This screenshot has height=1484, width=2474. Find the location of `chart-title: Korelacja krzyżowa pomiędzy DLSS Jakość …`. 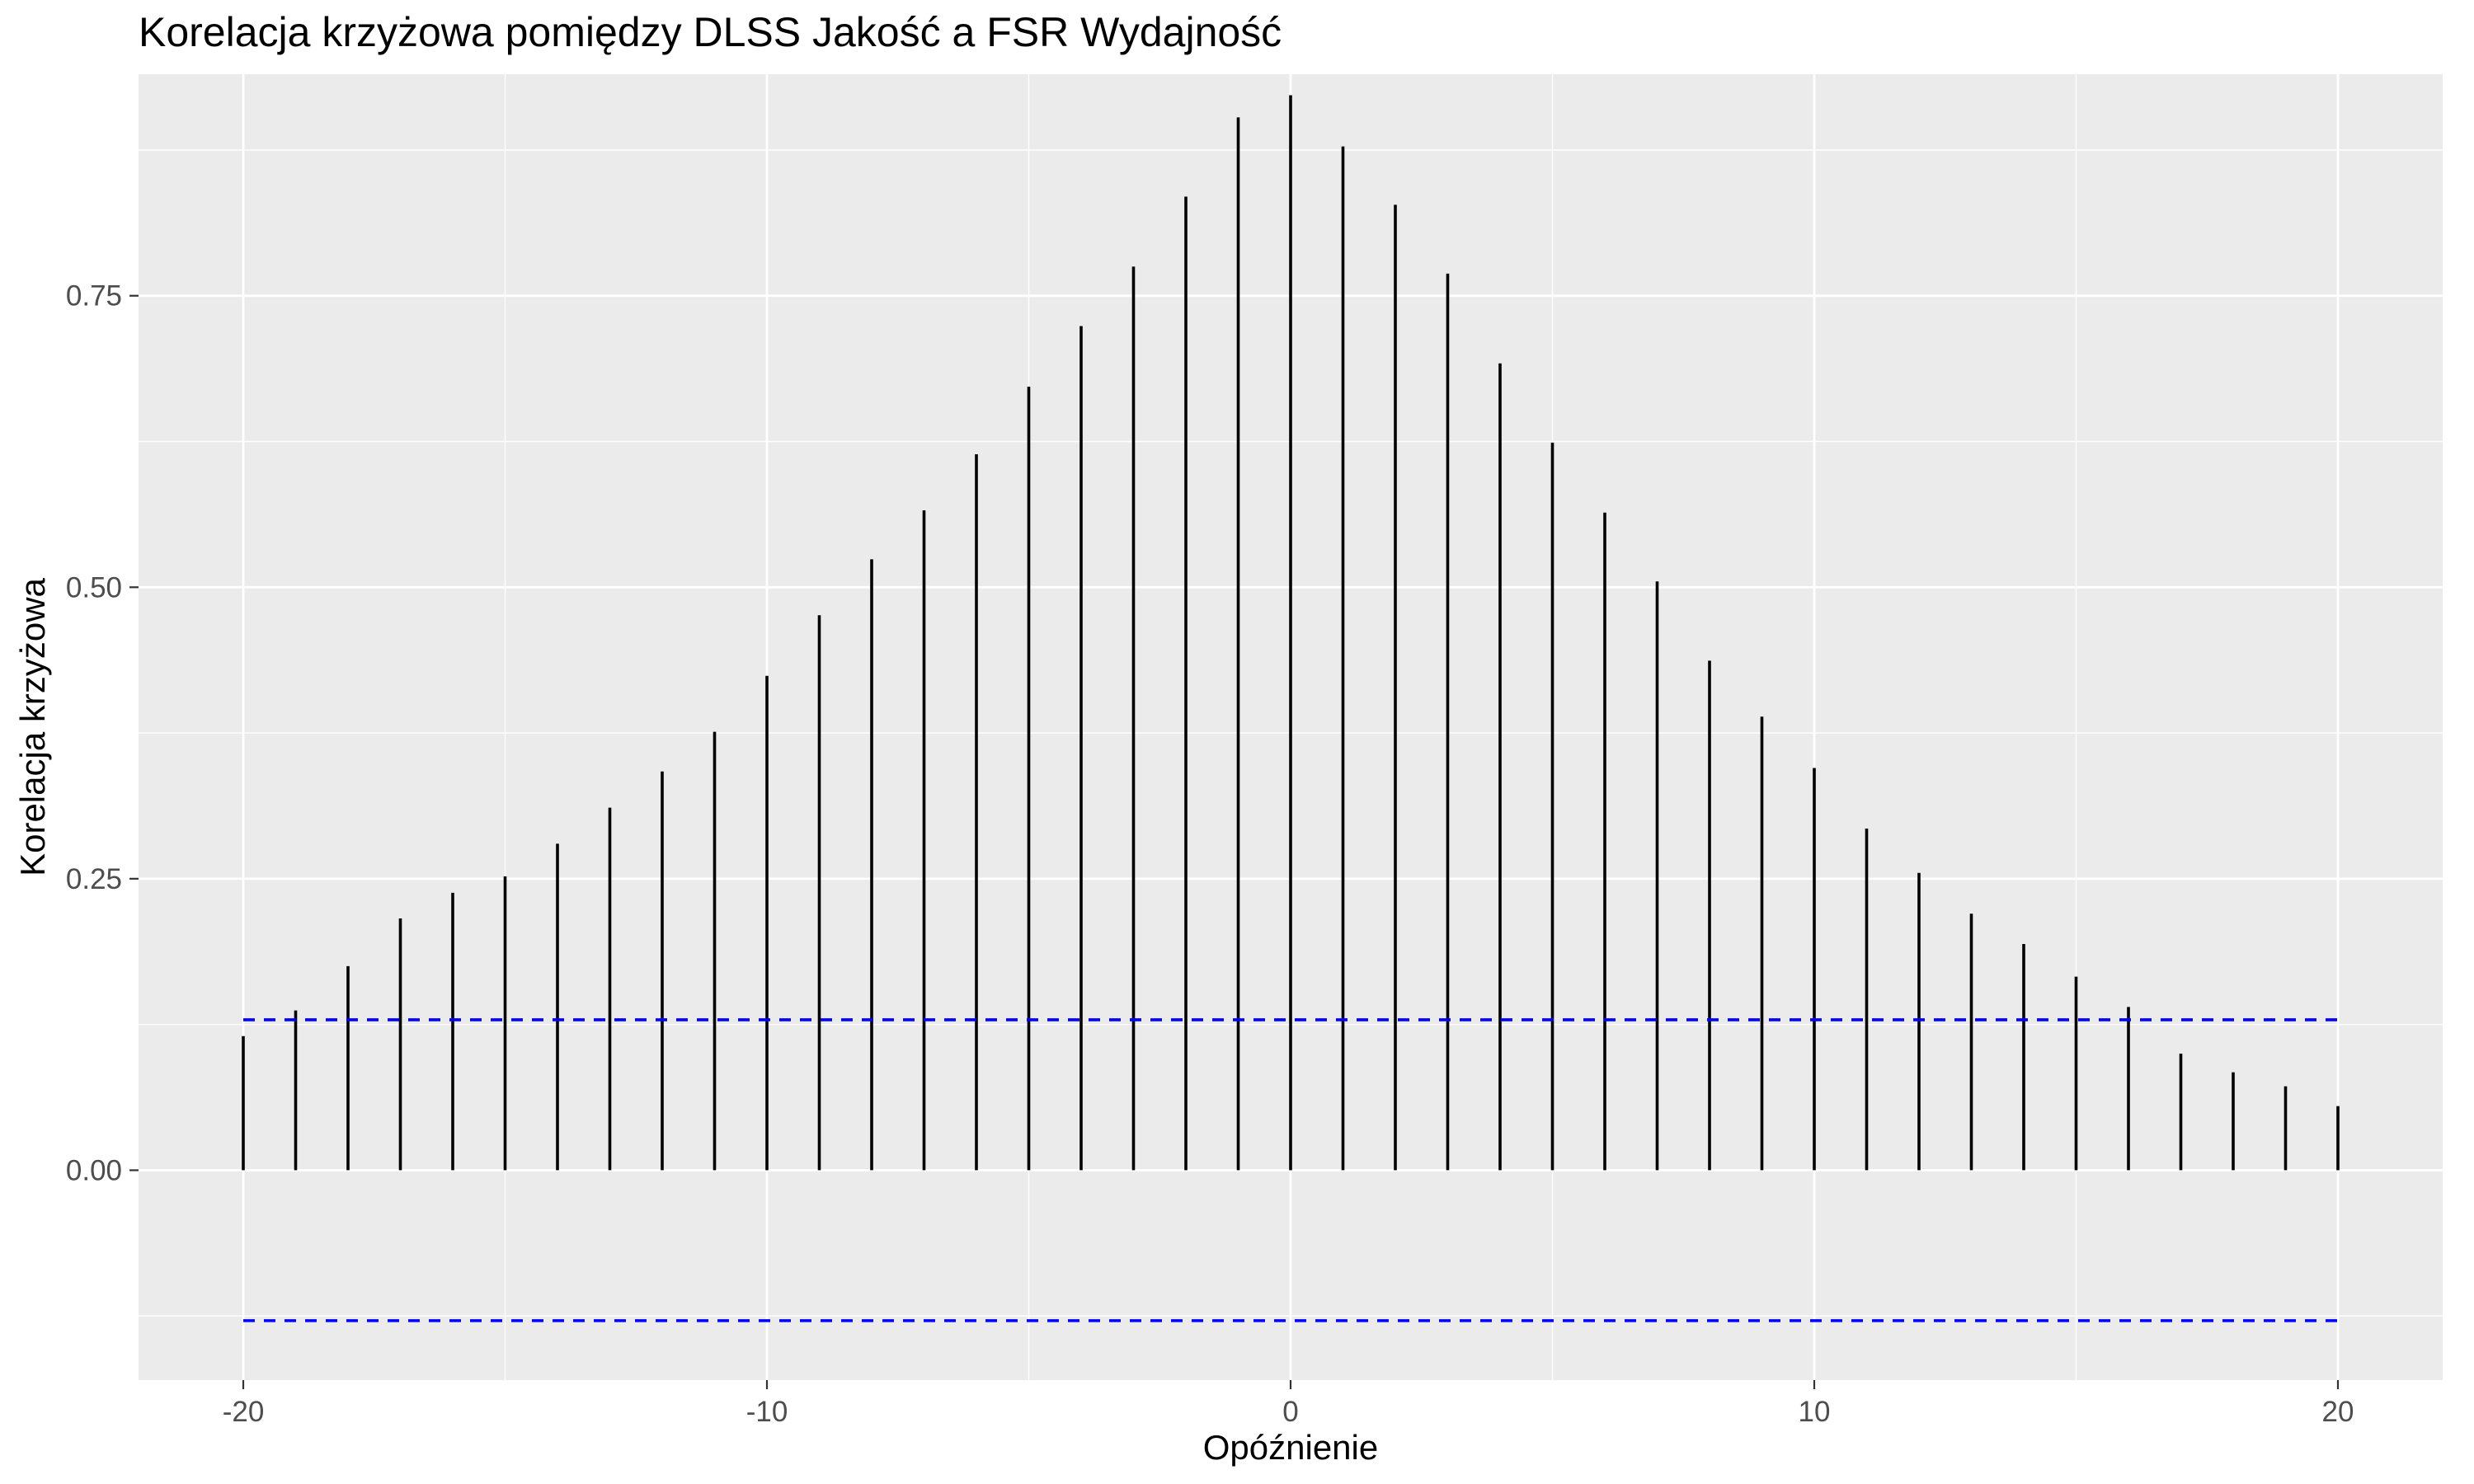

chart-title: Korelacja krzyżowa pomiędzy DLSS Jakość … is located at coordinates (710, 32).